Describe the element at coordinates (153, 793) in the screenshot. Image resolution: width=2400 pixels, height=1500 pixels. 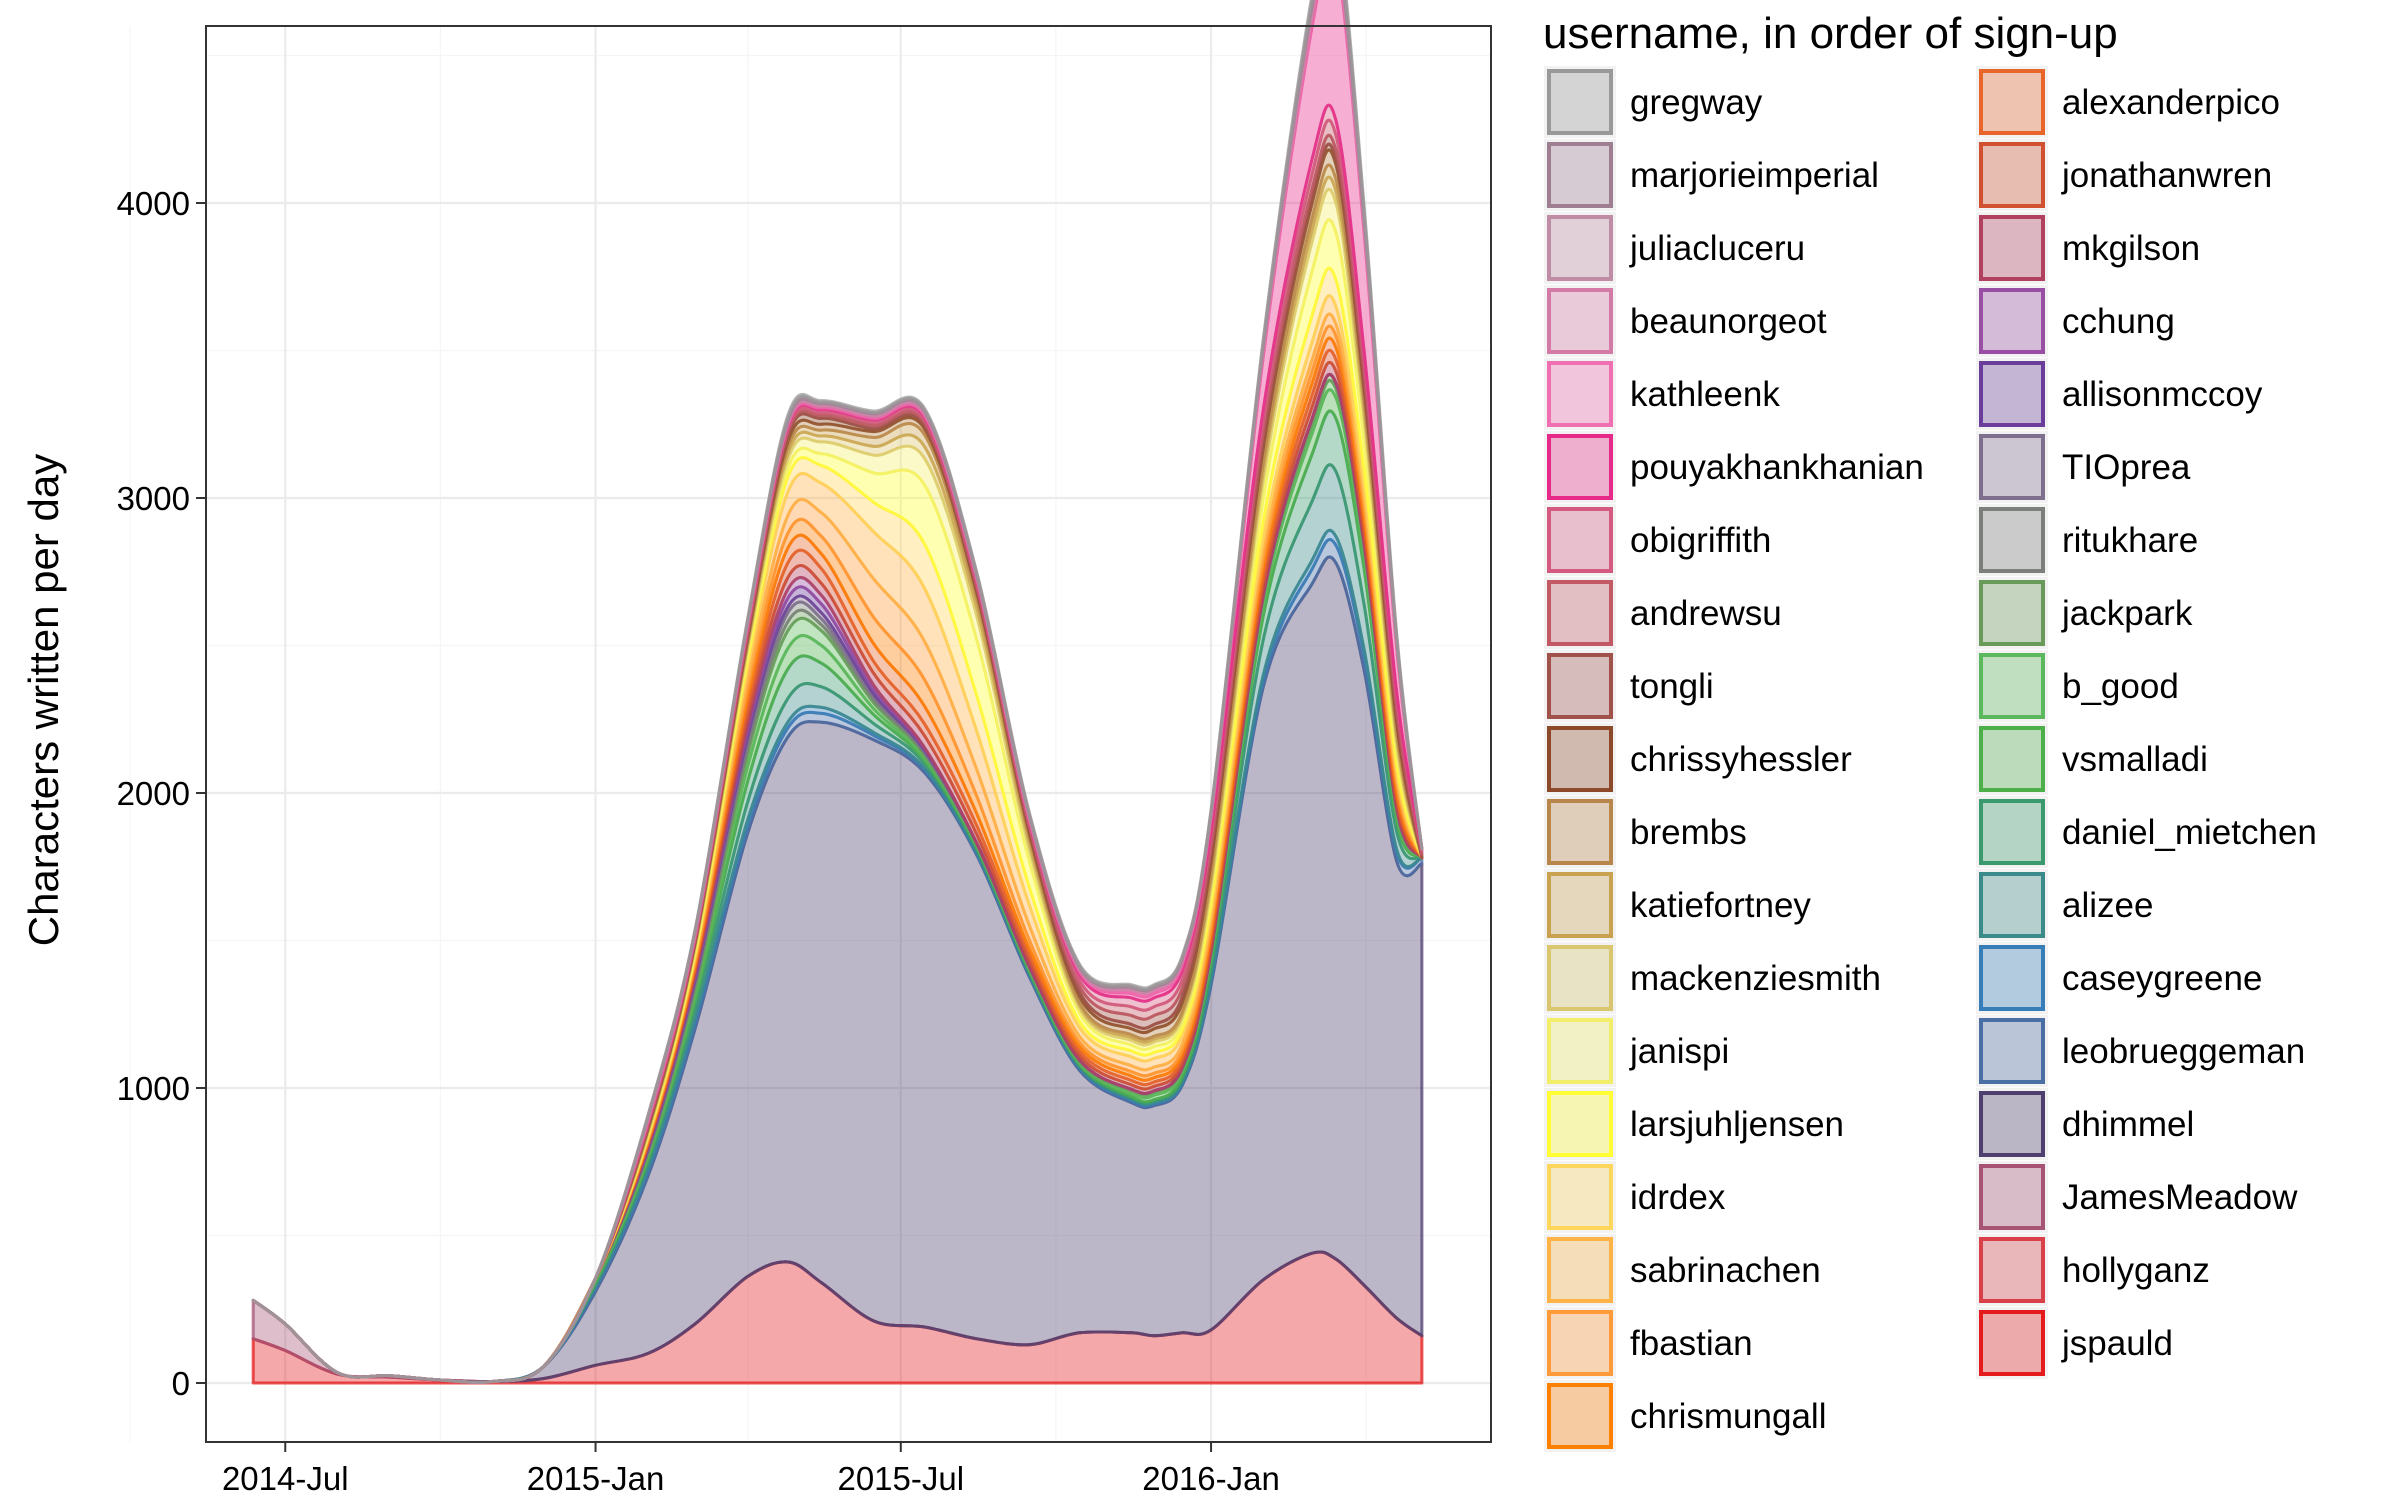
I see `y-tick-label: 2000` at that location.